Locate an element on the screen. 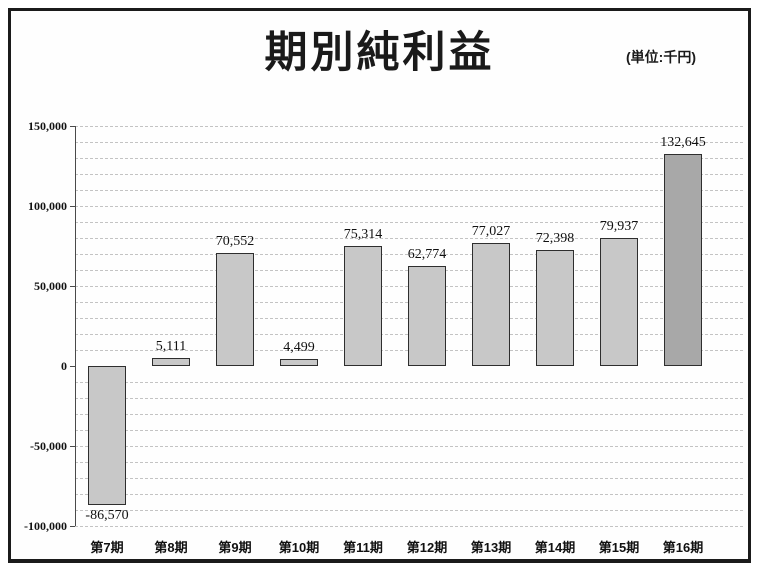 This screenshot has height=578, width=768. y-axis-tick-label: 0 is located at coordinates (64, 366).